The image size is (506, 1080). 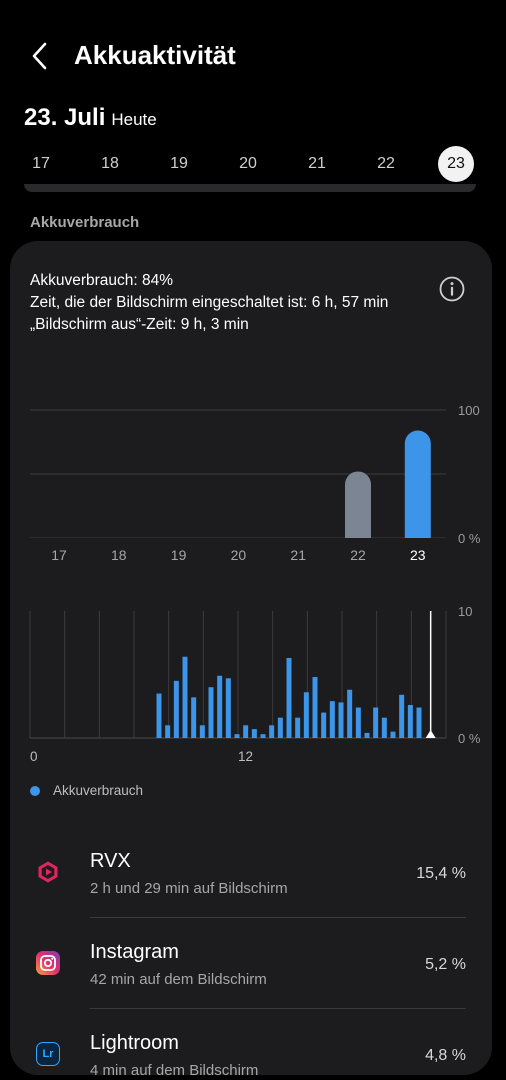 I want to click on hourly-xtick-0: 0, so click(x=34, y=756).